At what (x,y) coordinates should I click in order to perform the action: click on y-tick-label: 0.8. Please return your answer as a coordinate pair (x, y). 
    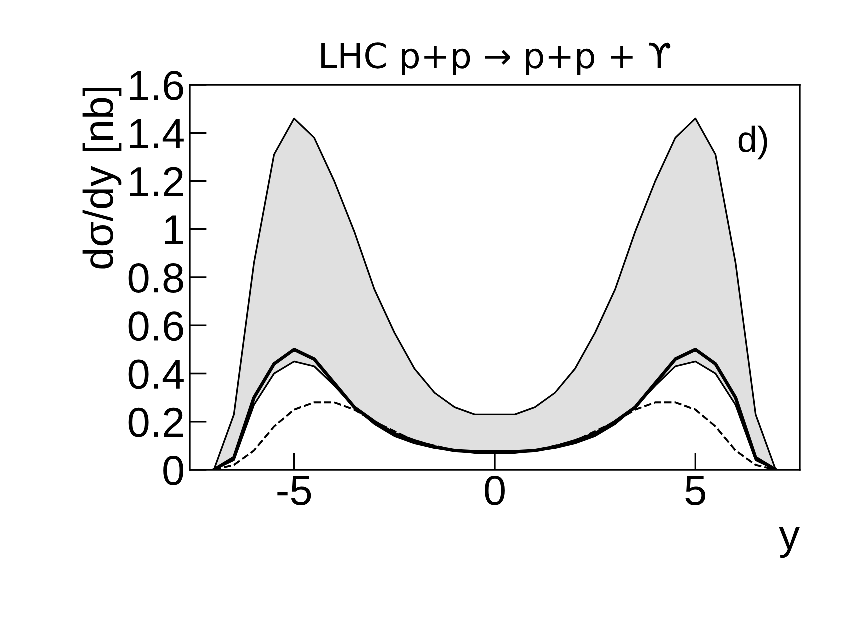
    Looking at the image, I should click on (156, 279).